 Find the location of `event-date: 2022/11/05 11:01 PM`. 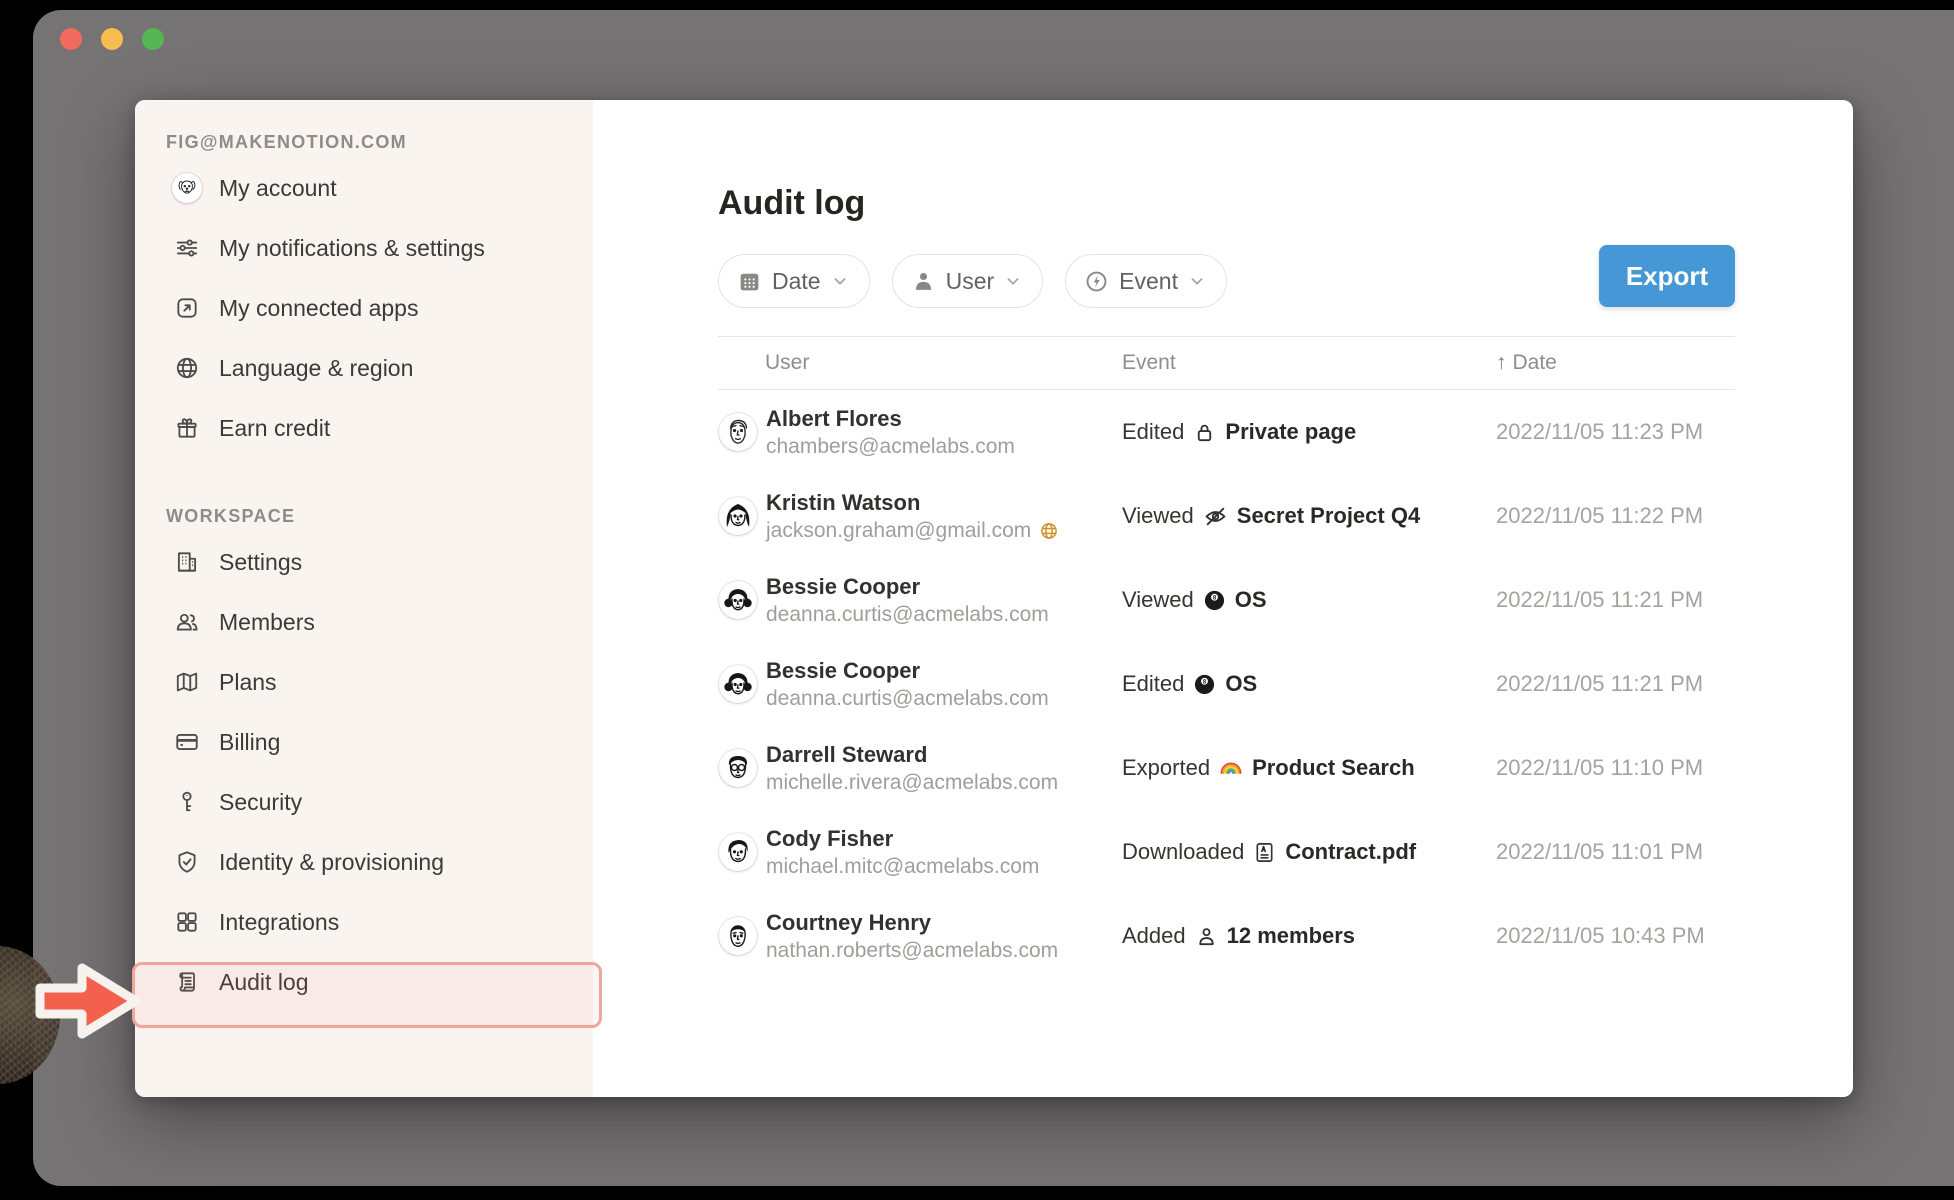

event-date: 2022/11/05 11:01 PM is located at coordinates (1600, 851).